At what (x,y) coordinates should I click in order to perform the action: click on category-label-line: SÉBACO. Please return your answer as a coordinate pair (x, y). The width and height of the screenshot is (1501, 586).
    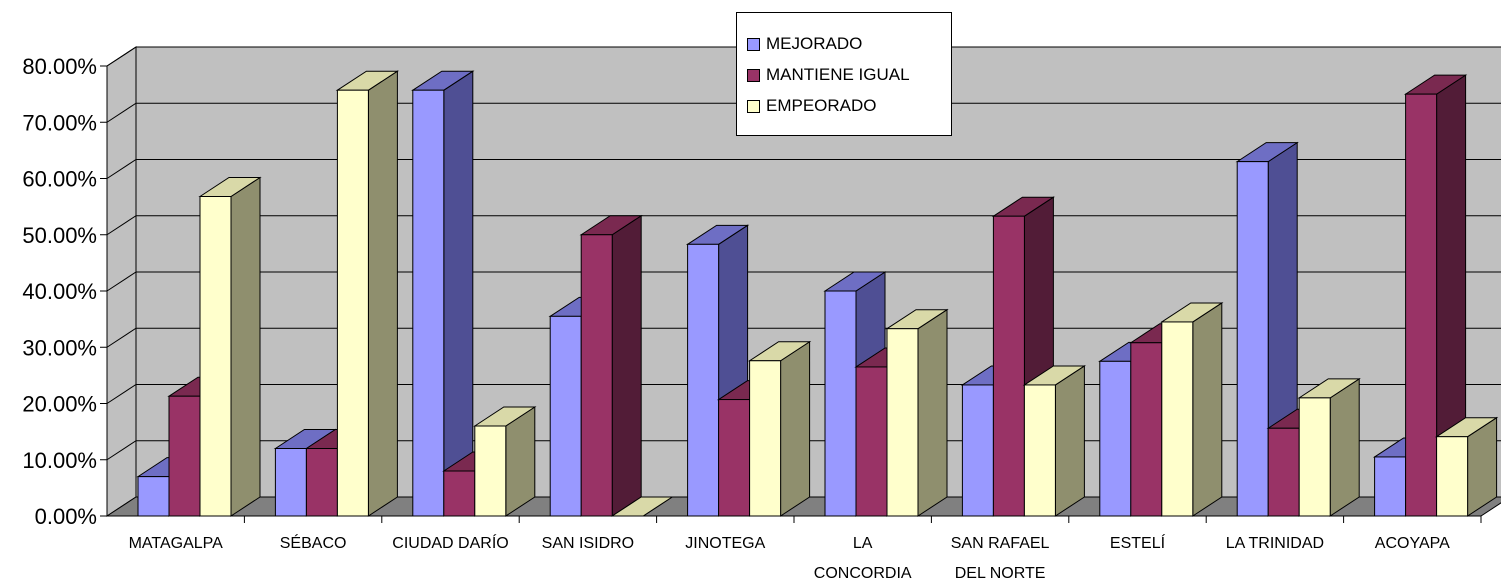
    Looking at the image, I should click on (313, 542).